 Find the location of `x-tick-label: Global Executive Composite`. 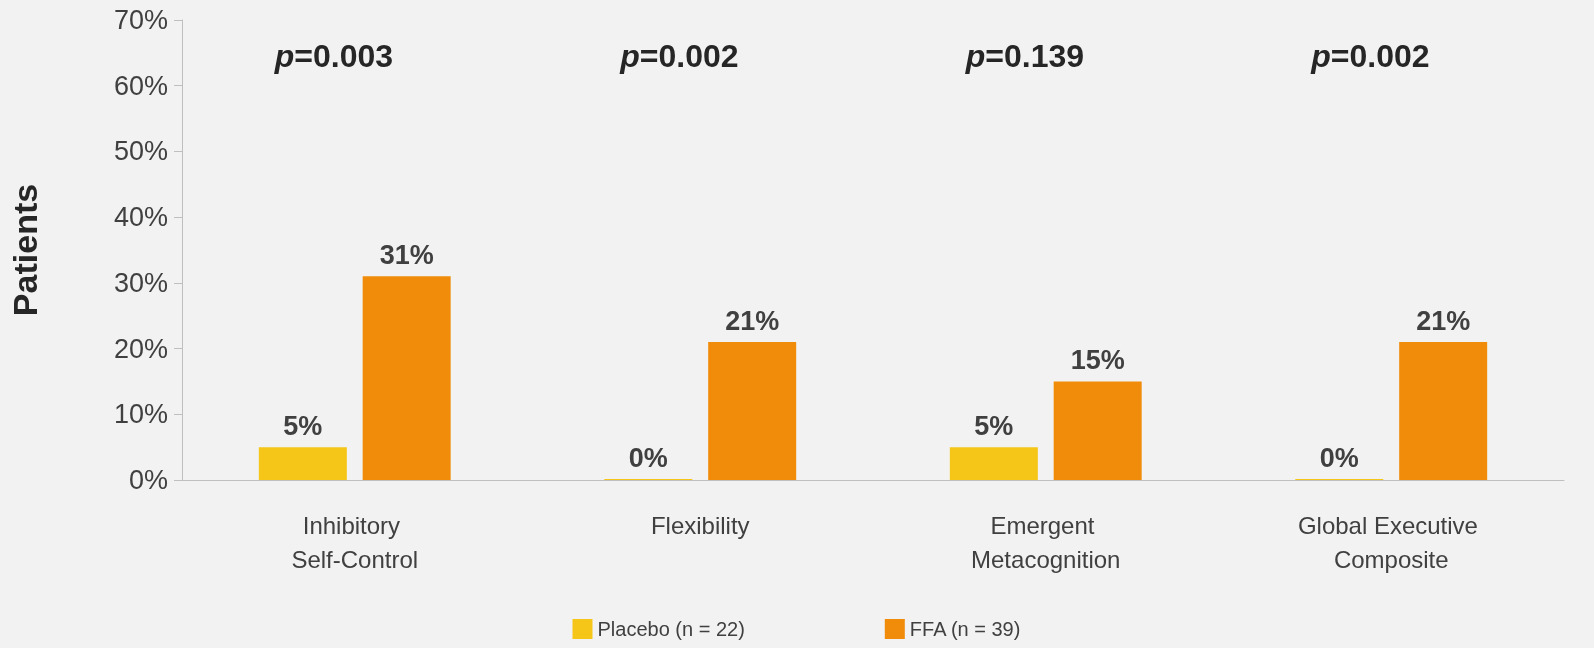

x-tick-label: Global Executive Composite is located at coordinates (1391, 542).